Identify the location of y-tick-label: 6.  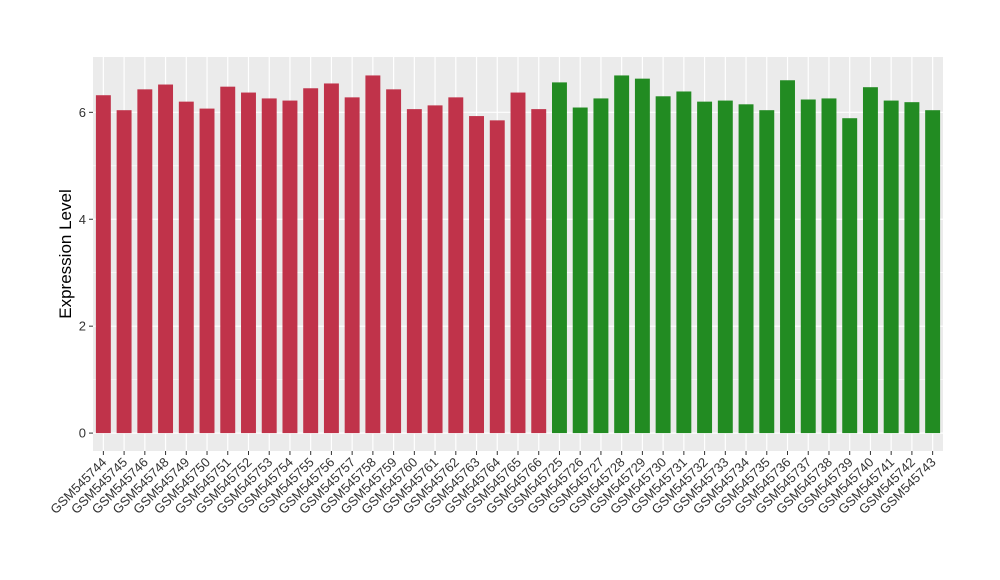
(82, 112).